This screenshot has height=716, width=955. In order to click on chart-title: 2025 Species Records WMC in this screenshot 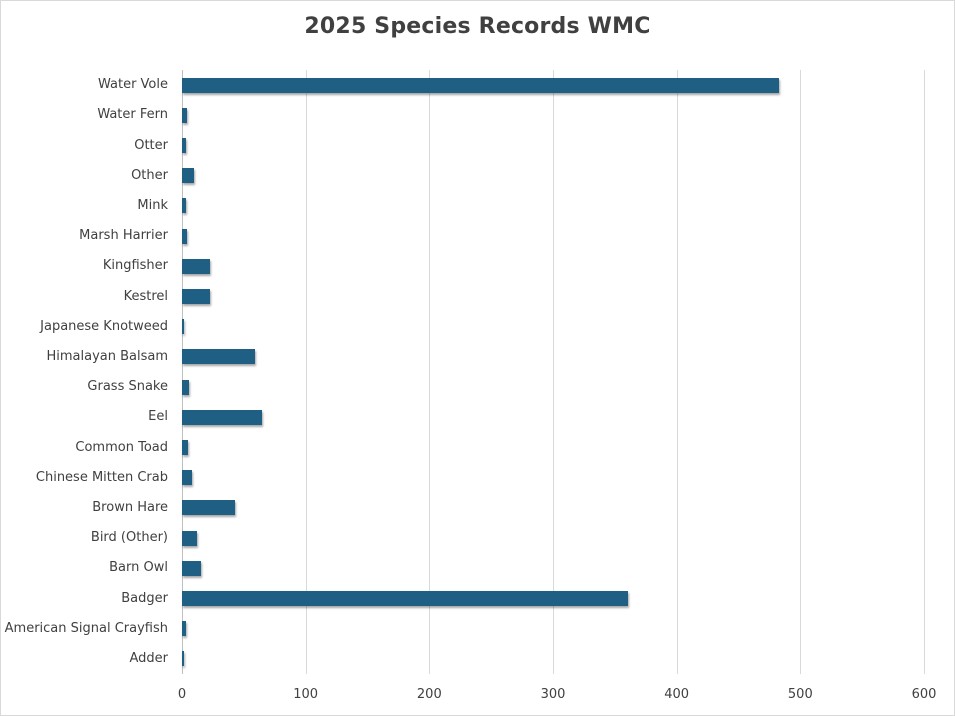, I will do `click(477, 26)`.